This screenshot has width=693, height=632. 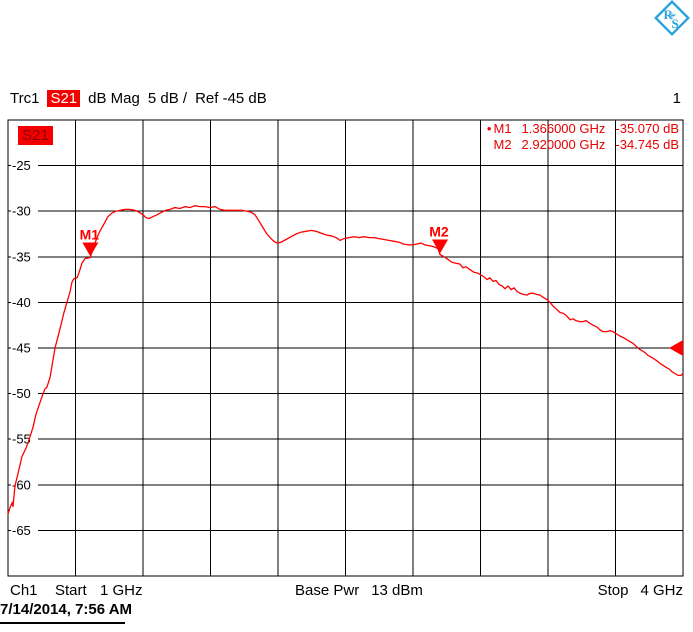 I want to click on trace-scale: 5 dB /, so click(x=167, y=98).